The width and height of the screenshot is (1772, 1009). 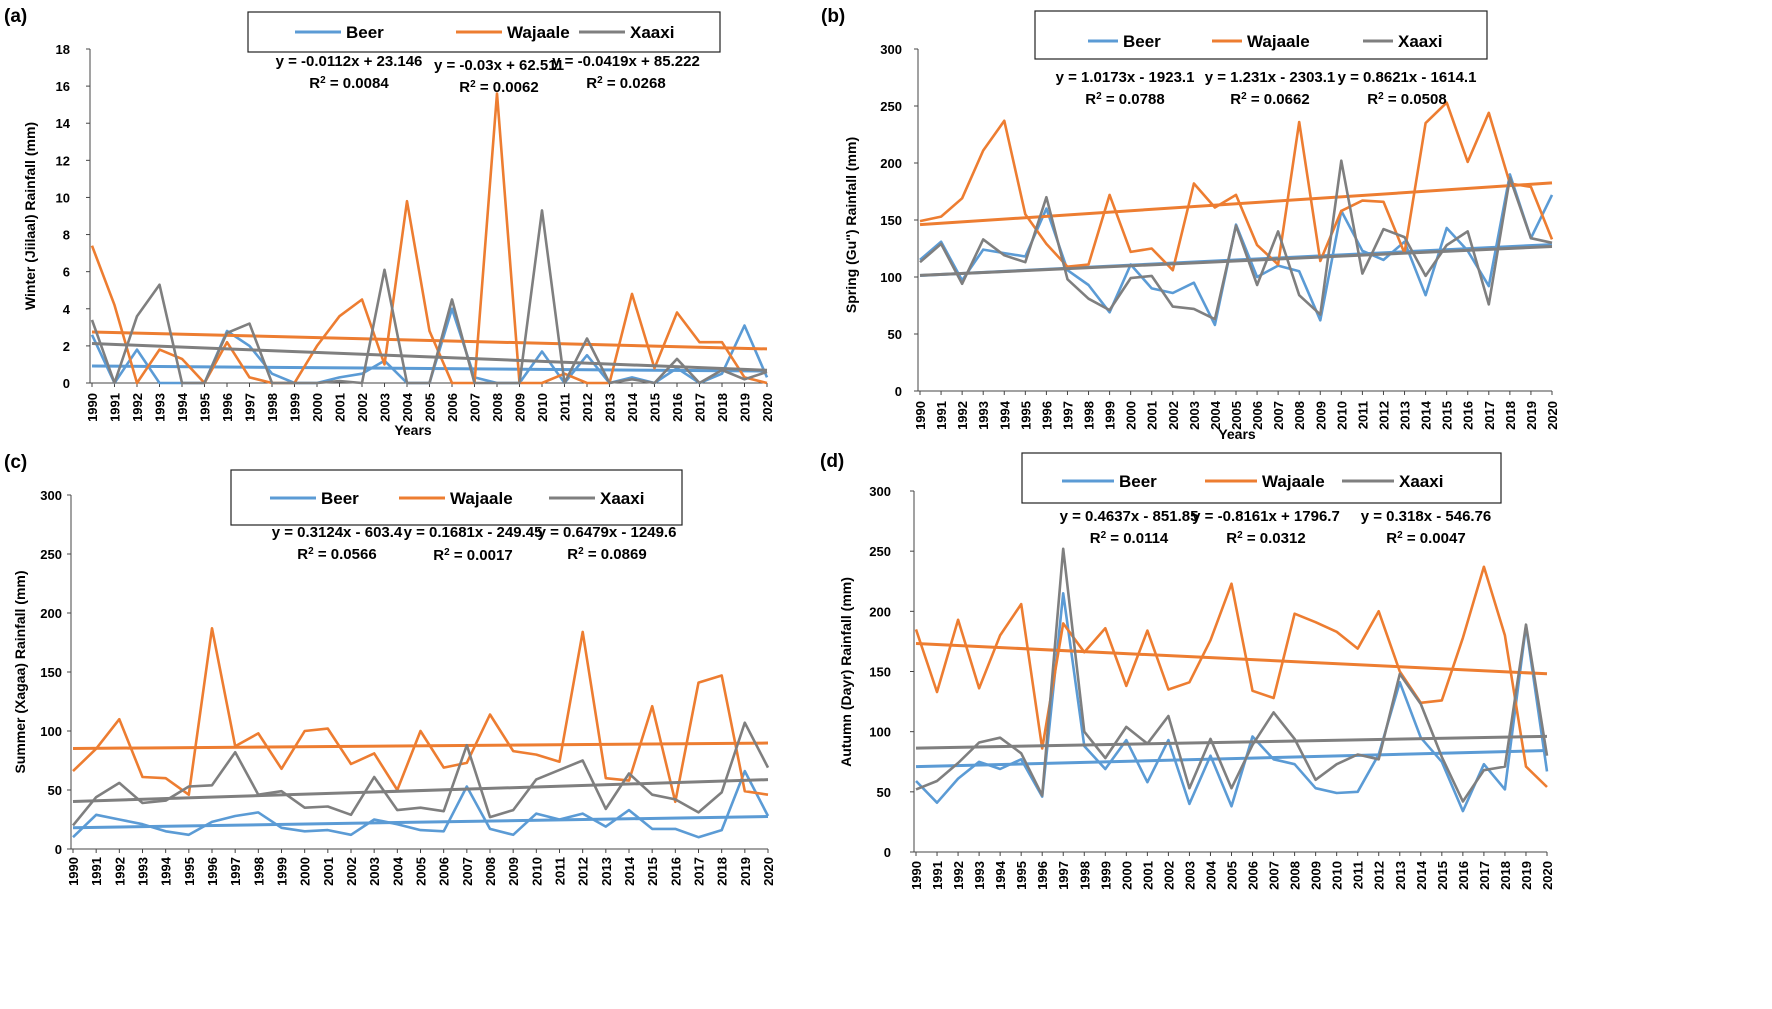 I want to click on r-squared-value: R2 = 0.0869, so click(x=606, y=555).